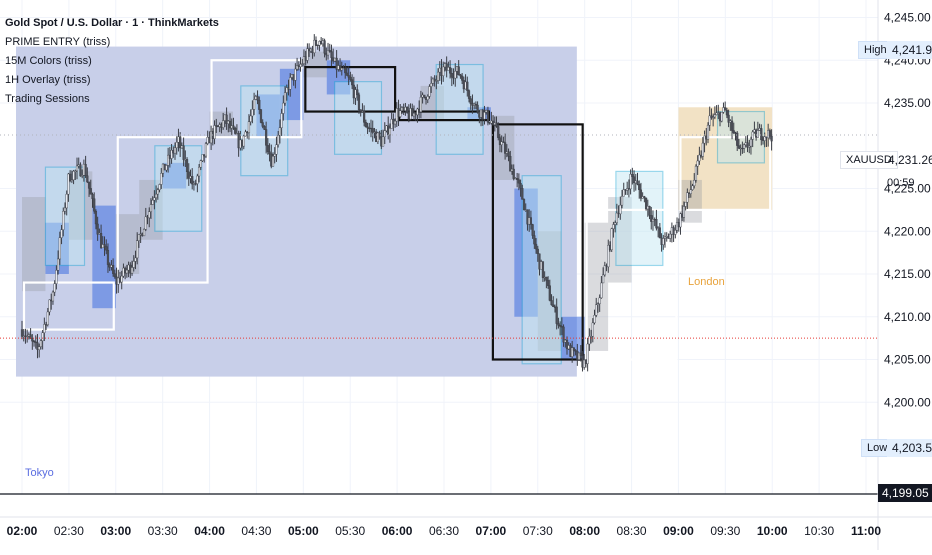 The width and height of the screenshot is (932, 555). Describe the element at coordinates (538, 531) in the screenshot. I see `time-tick-label: 07:30` at that location.